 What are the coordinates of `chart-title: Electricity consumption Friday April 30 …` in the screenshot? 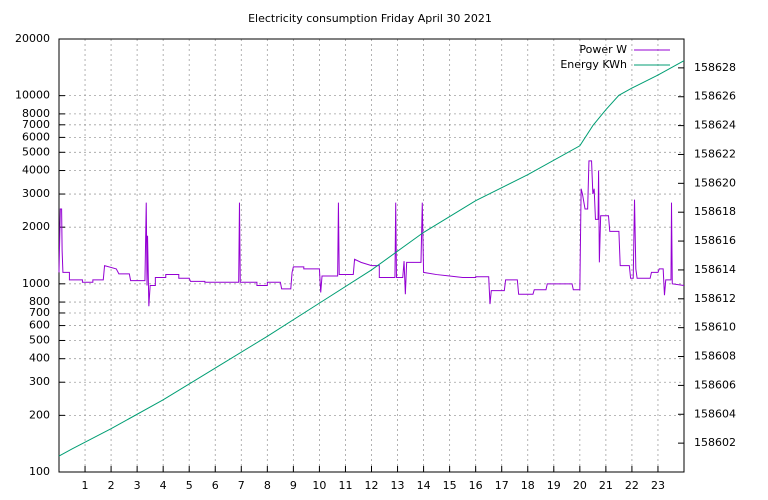 It's located at (370, 18).